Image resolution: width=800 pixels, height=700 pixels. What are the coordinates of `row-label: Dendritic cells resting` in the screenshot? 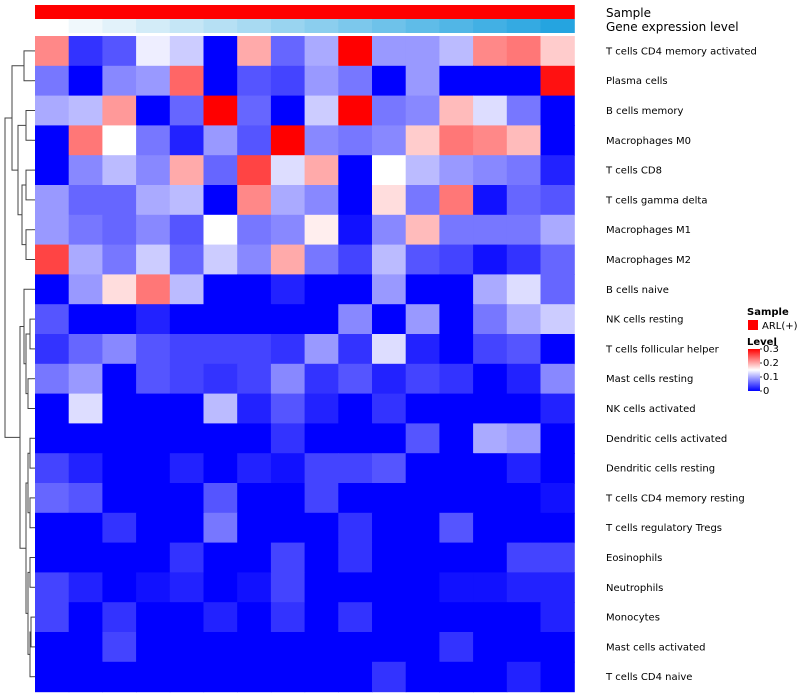 It's located at (660, 469).